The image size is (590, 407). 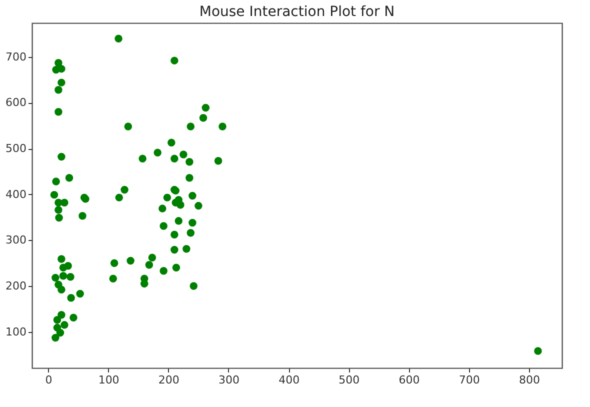 What do you see at coordinates (16, 149) in the screenshot?
I see `y-tick-label: 500` at bounding box center [16, 149].